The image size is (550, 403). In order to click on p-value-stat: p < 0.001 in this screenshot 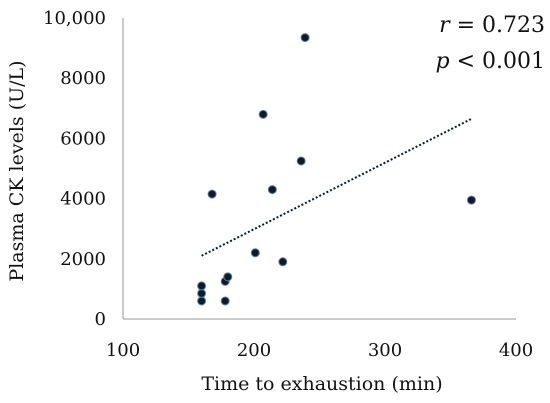, I will do `click(491, 61)`.